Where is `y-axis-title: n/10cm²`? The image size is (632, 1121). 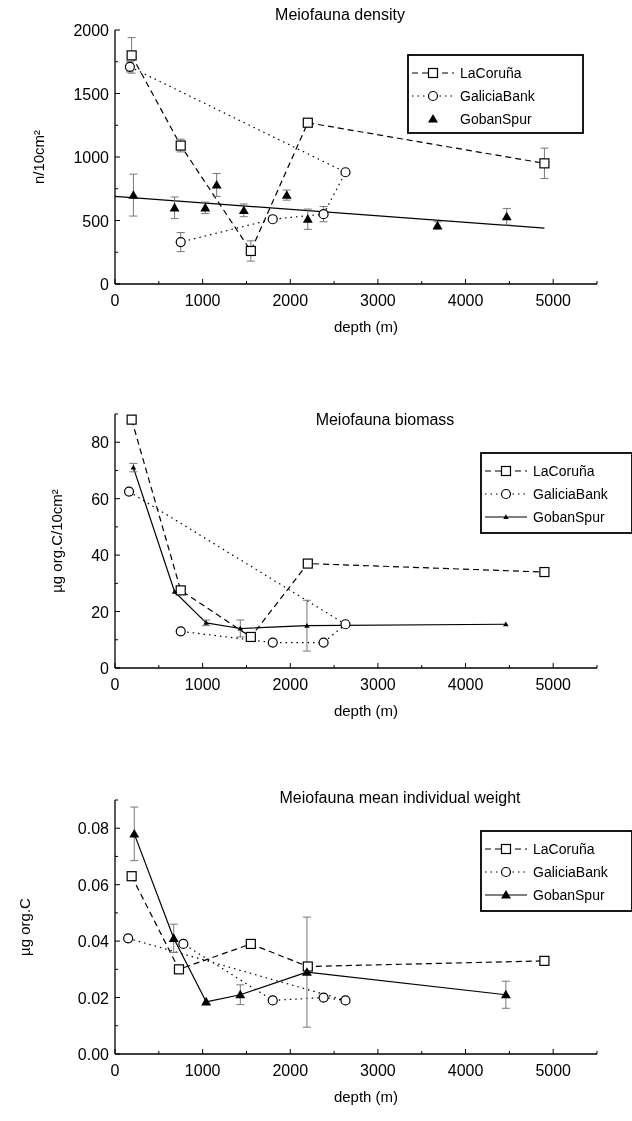 y-axis-title: n/10cm² is located at coordinates (38, 157).